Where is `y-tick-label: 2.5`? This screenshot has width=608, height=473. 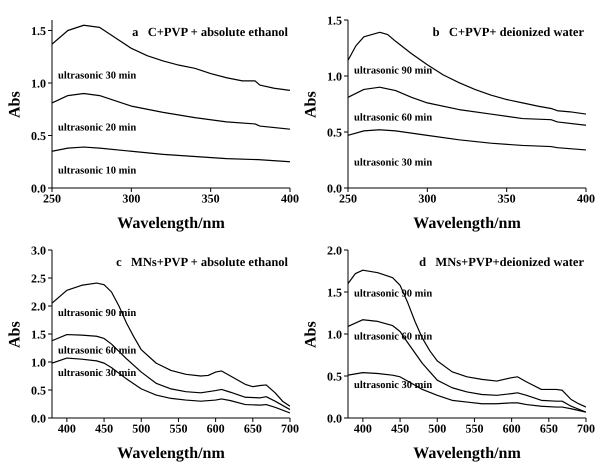
y-tick-label: 2.5 is located at coordinates (38, 278).